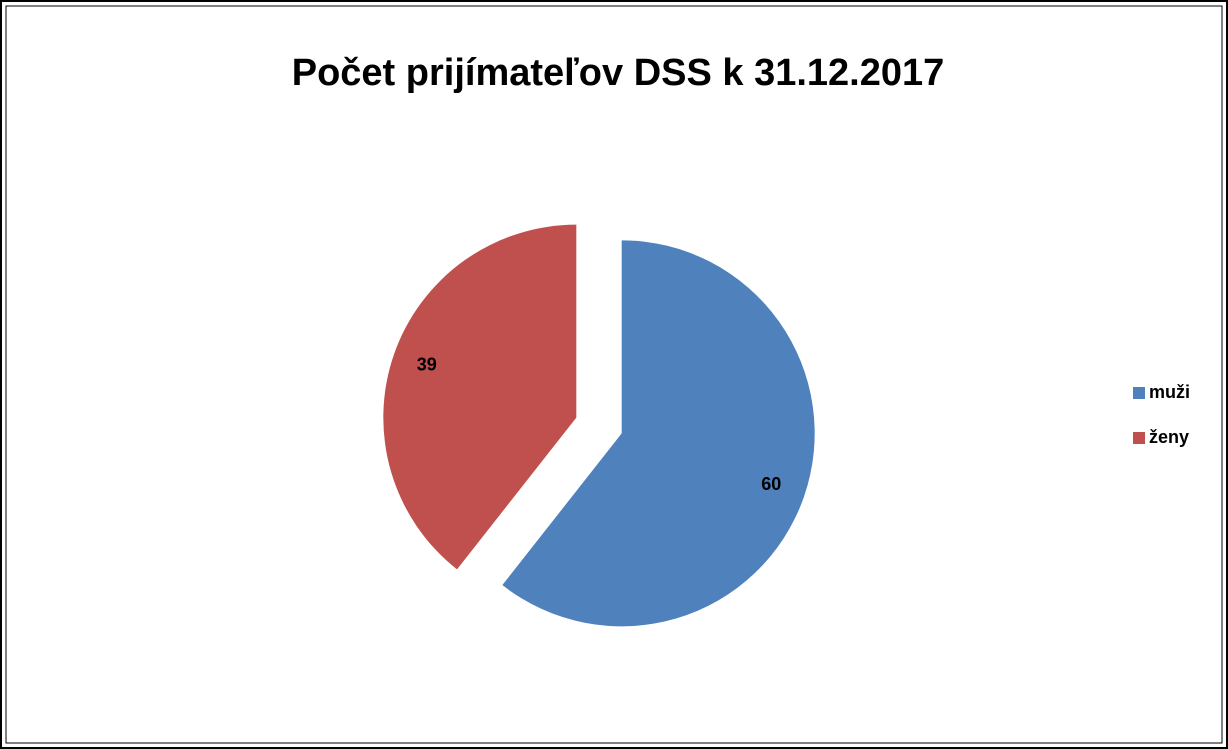 The width and height of the screenshot is (1228, 749). I want to click on legend-label: muži, so click(1169, 392).